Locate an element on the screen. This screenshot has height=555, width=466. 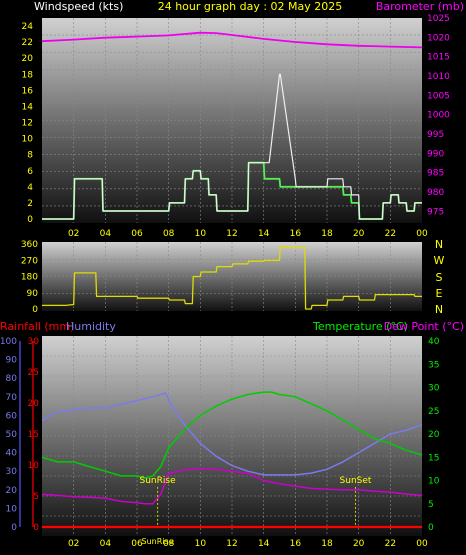
windspeed-tick-label: 14 is located at coordinates (28, 107).